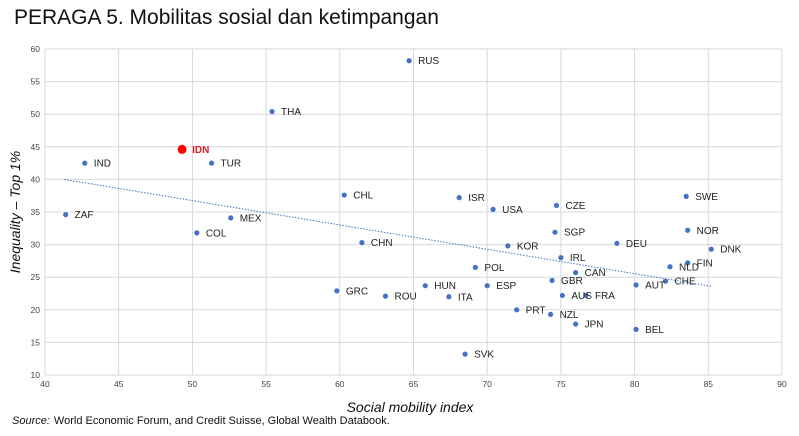 Image resolution: width=799 pixels, height=436 pixels. Describe the element at coordinates (231, 218) in the screenshot. I see `data-point-mex` at that location.